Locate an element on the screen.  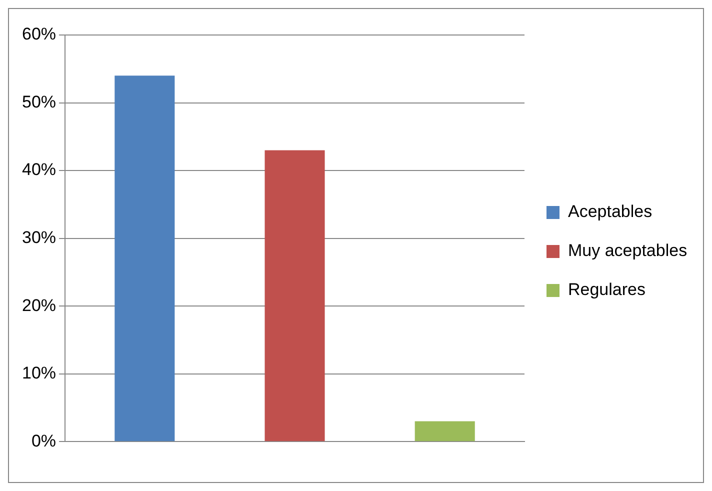
y-tick-label: 50% is located at coordinates (39, 102).